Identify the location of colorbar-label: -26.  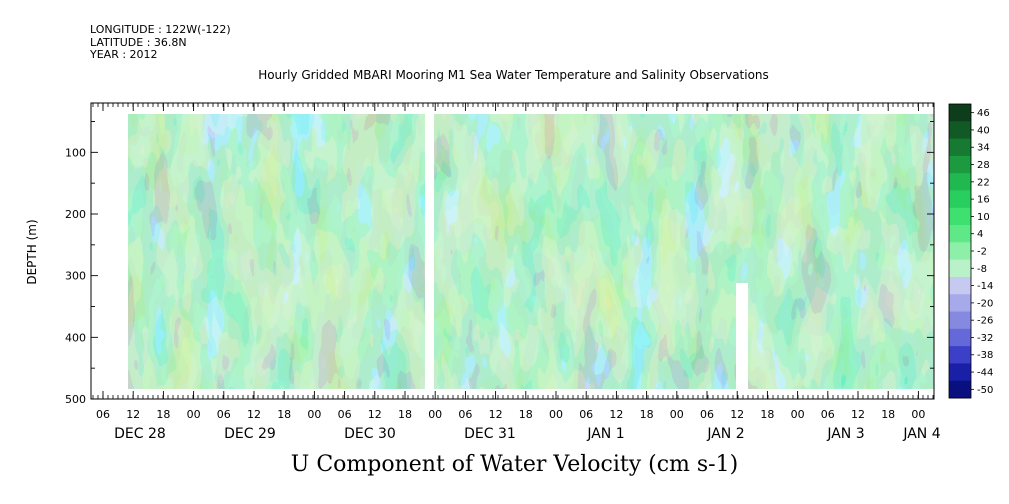
(985, 321).